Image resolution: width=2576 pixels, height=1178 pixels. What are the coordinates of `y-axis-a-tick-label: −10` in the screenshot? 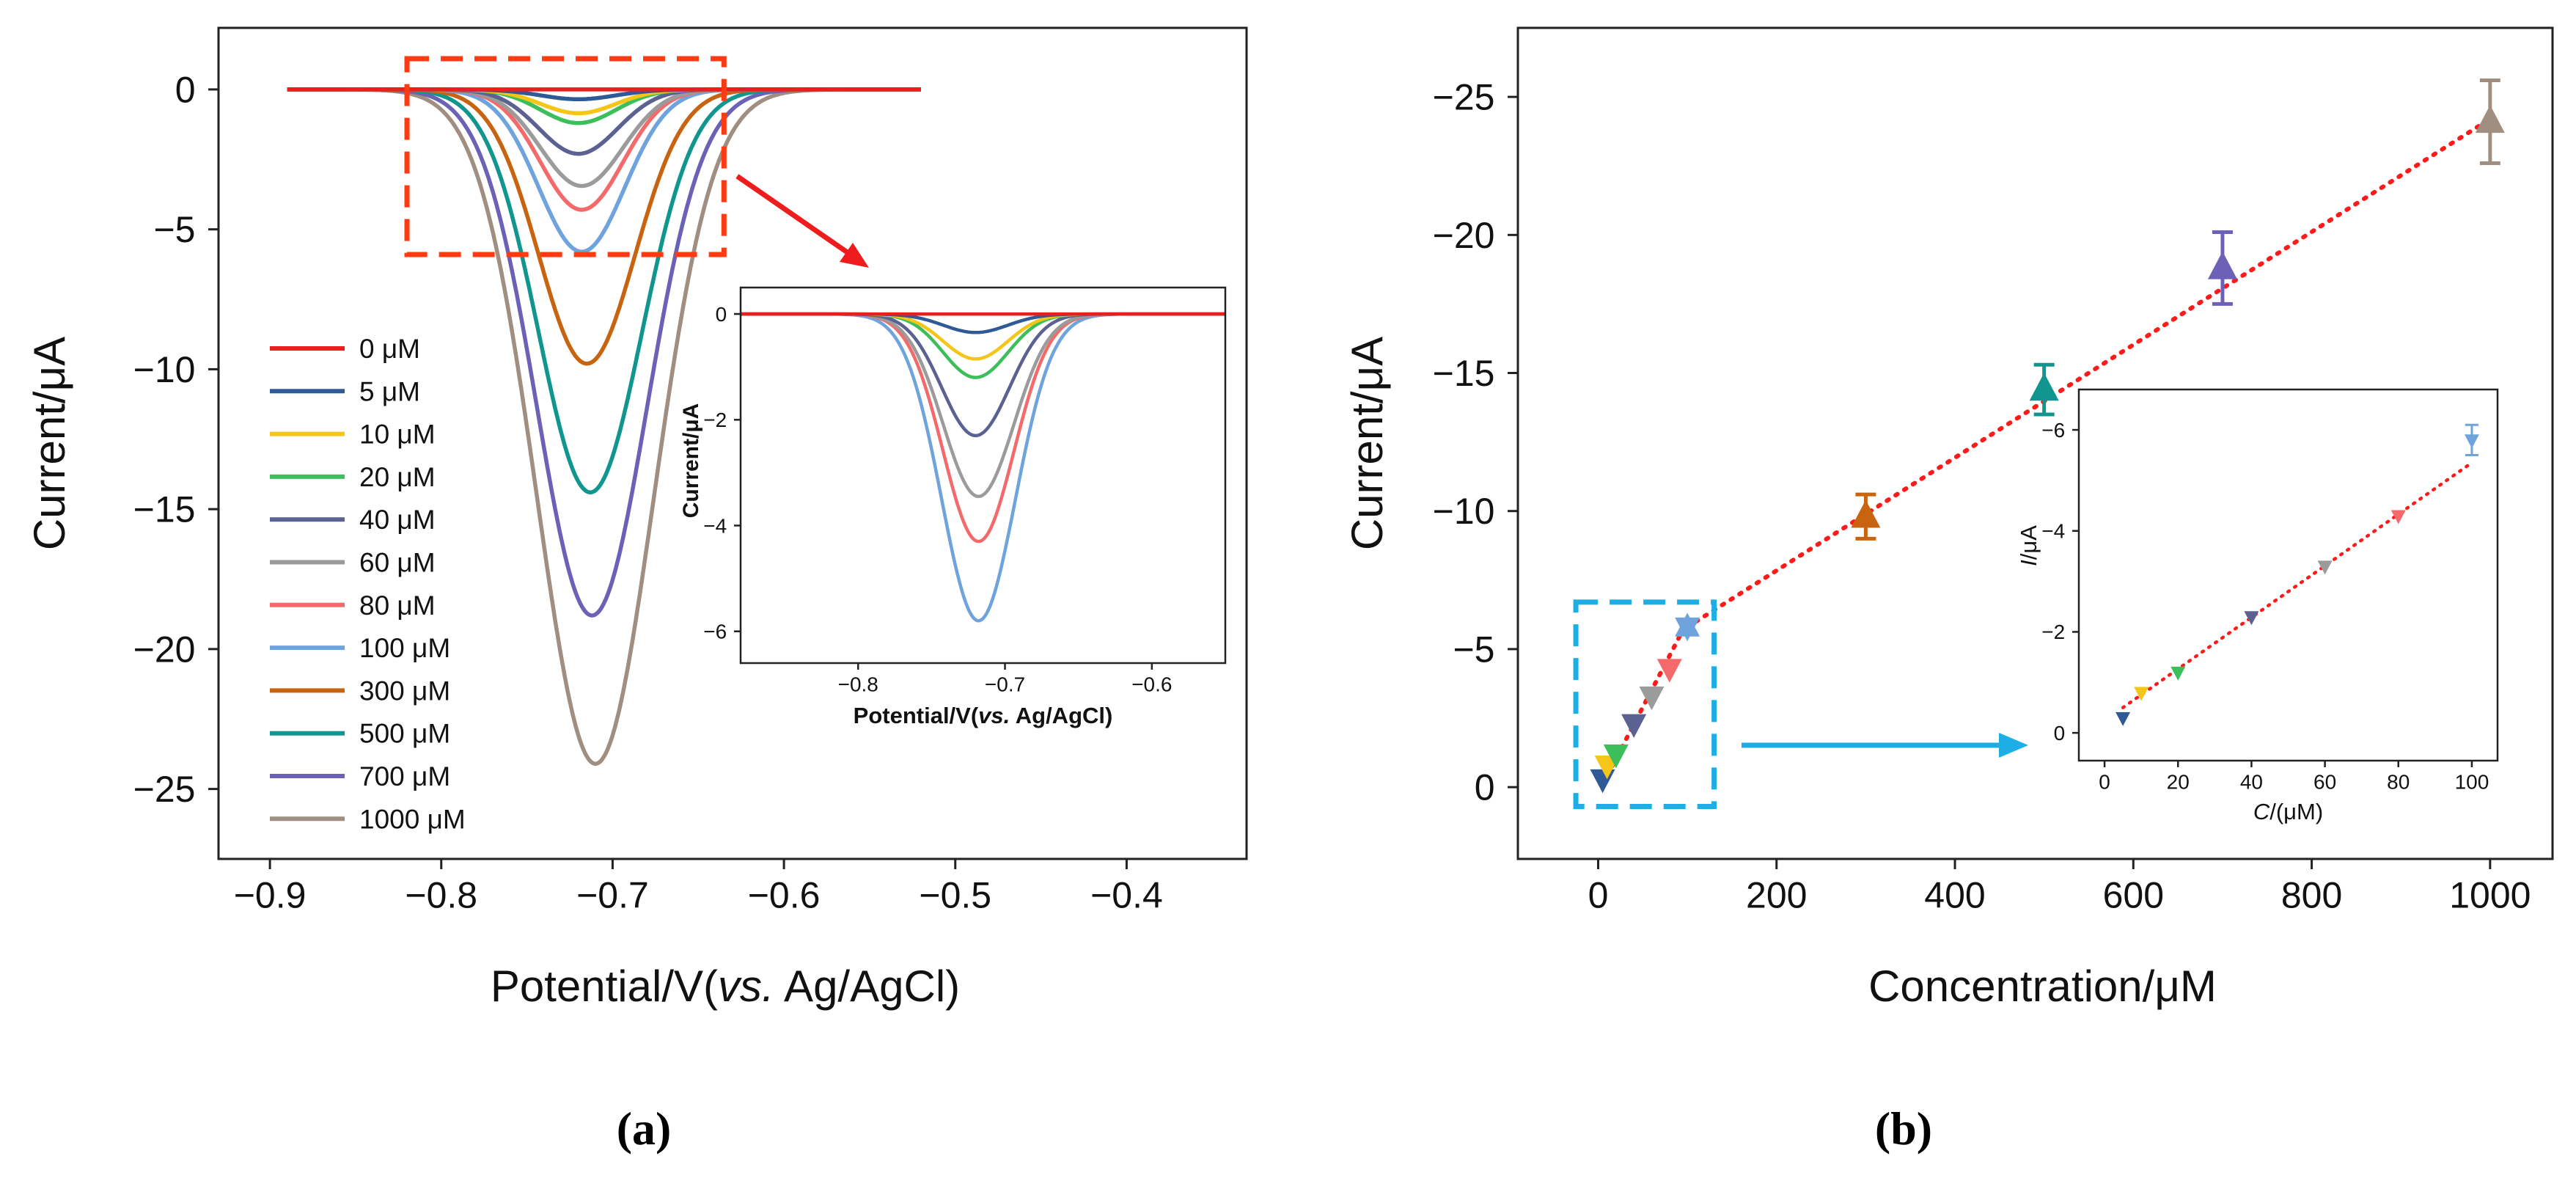 It's located at (165, 370).